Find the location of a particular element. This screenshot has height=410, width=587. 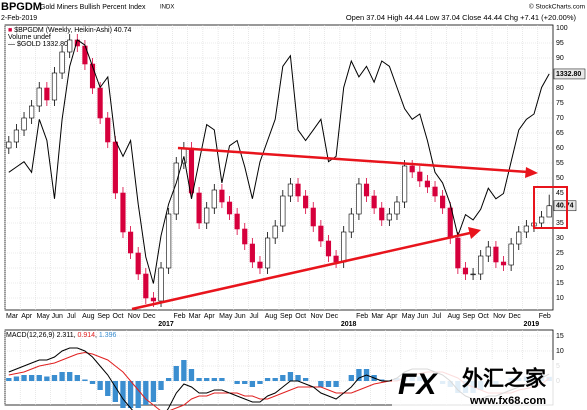

y-tick-label: 70 is located at coordinates (560, 118).